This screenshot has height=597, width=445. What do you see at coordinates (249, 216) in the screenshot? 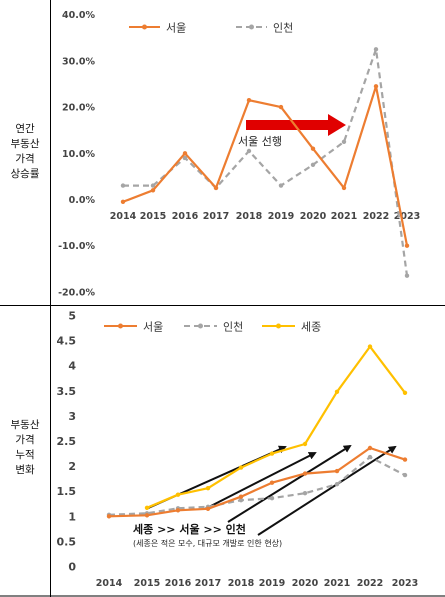
I see `x-tick-label: 2018` at bounding box center [249, 216].